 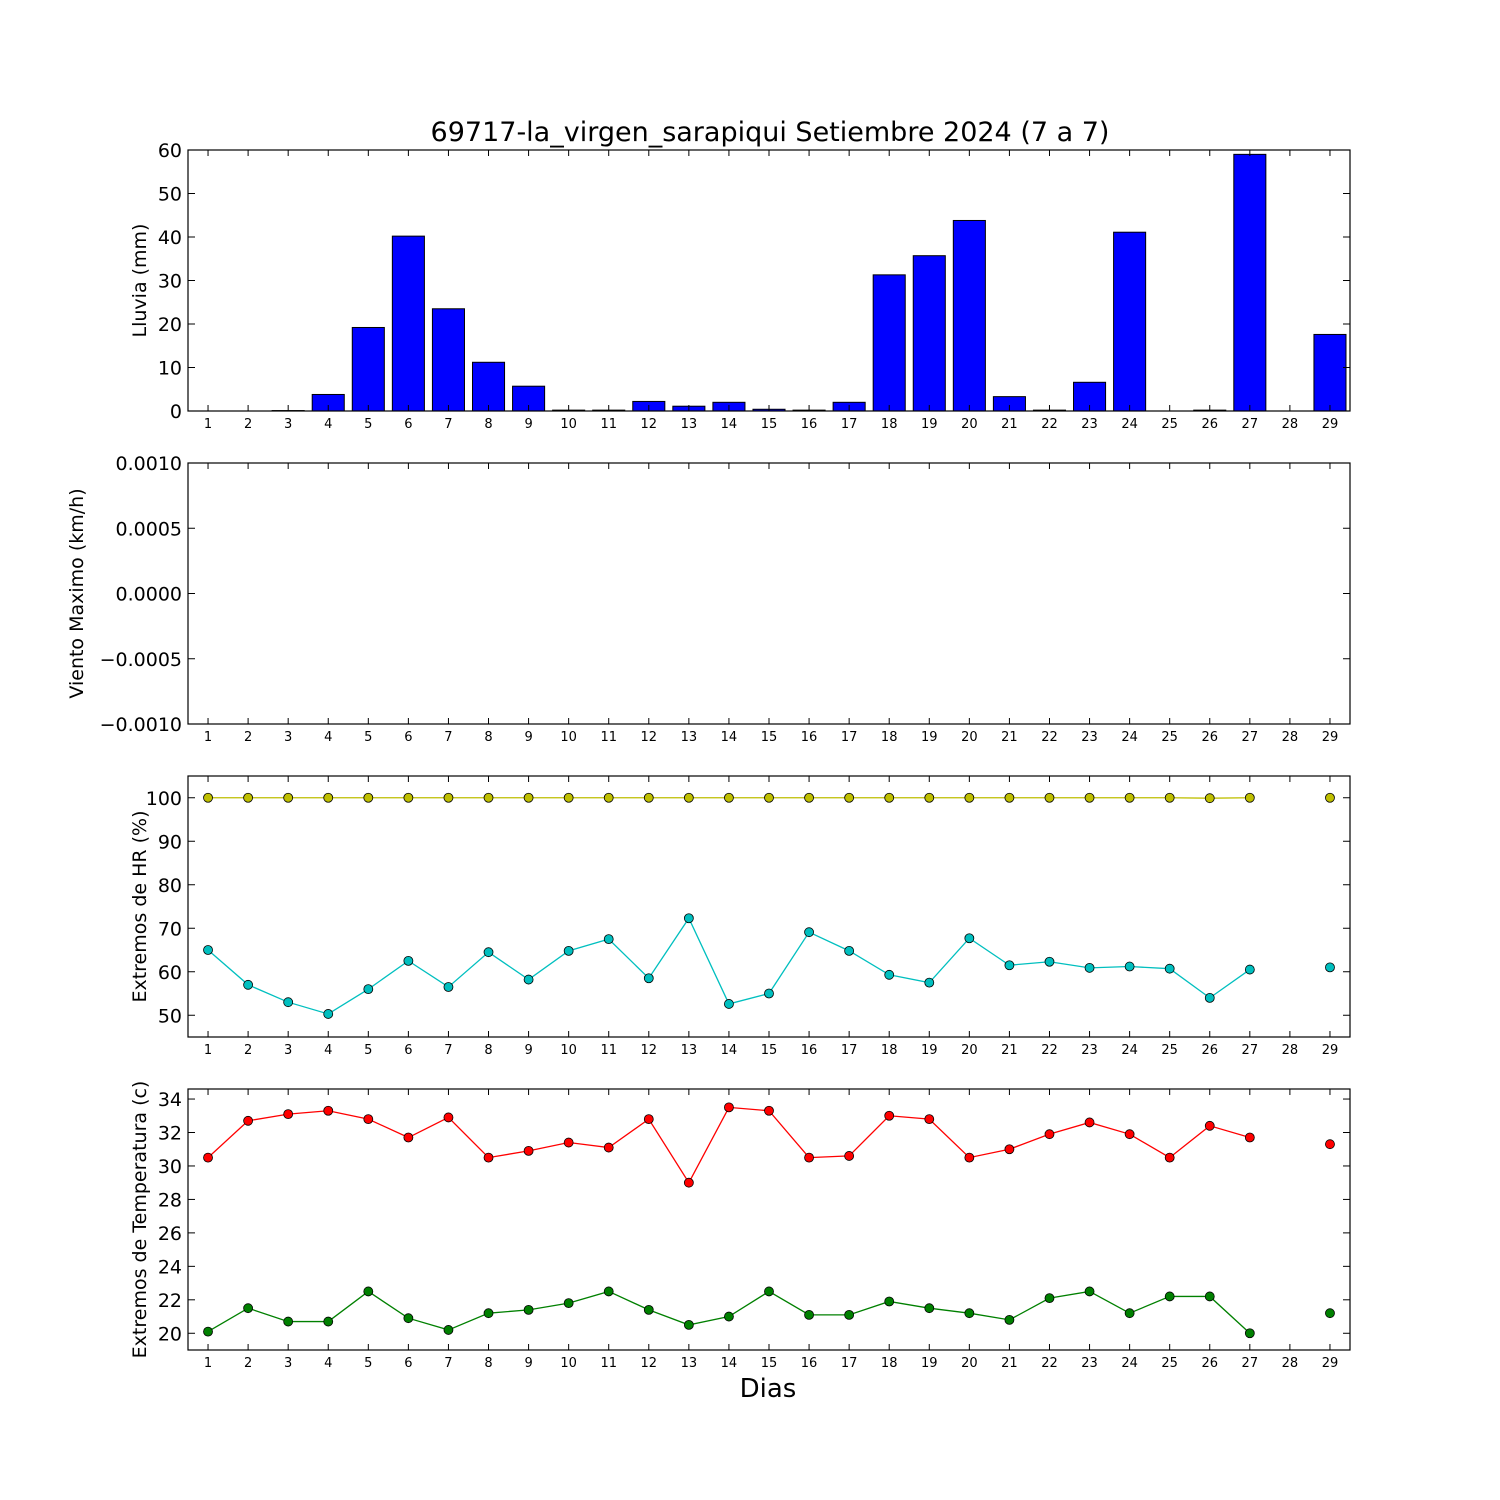 I want to click on y-tick-label: 24, so click(x=170, y=1267).